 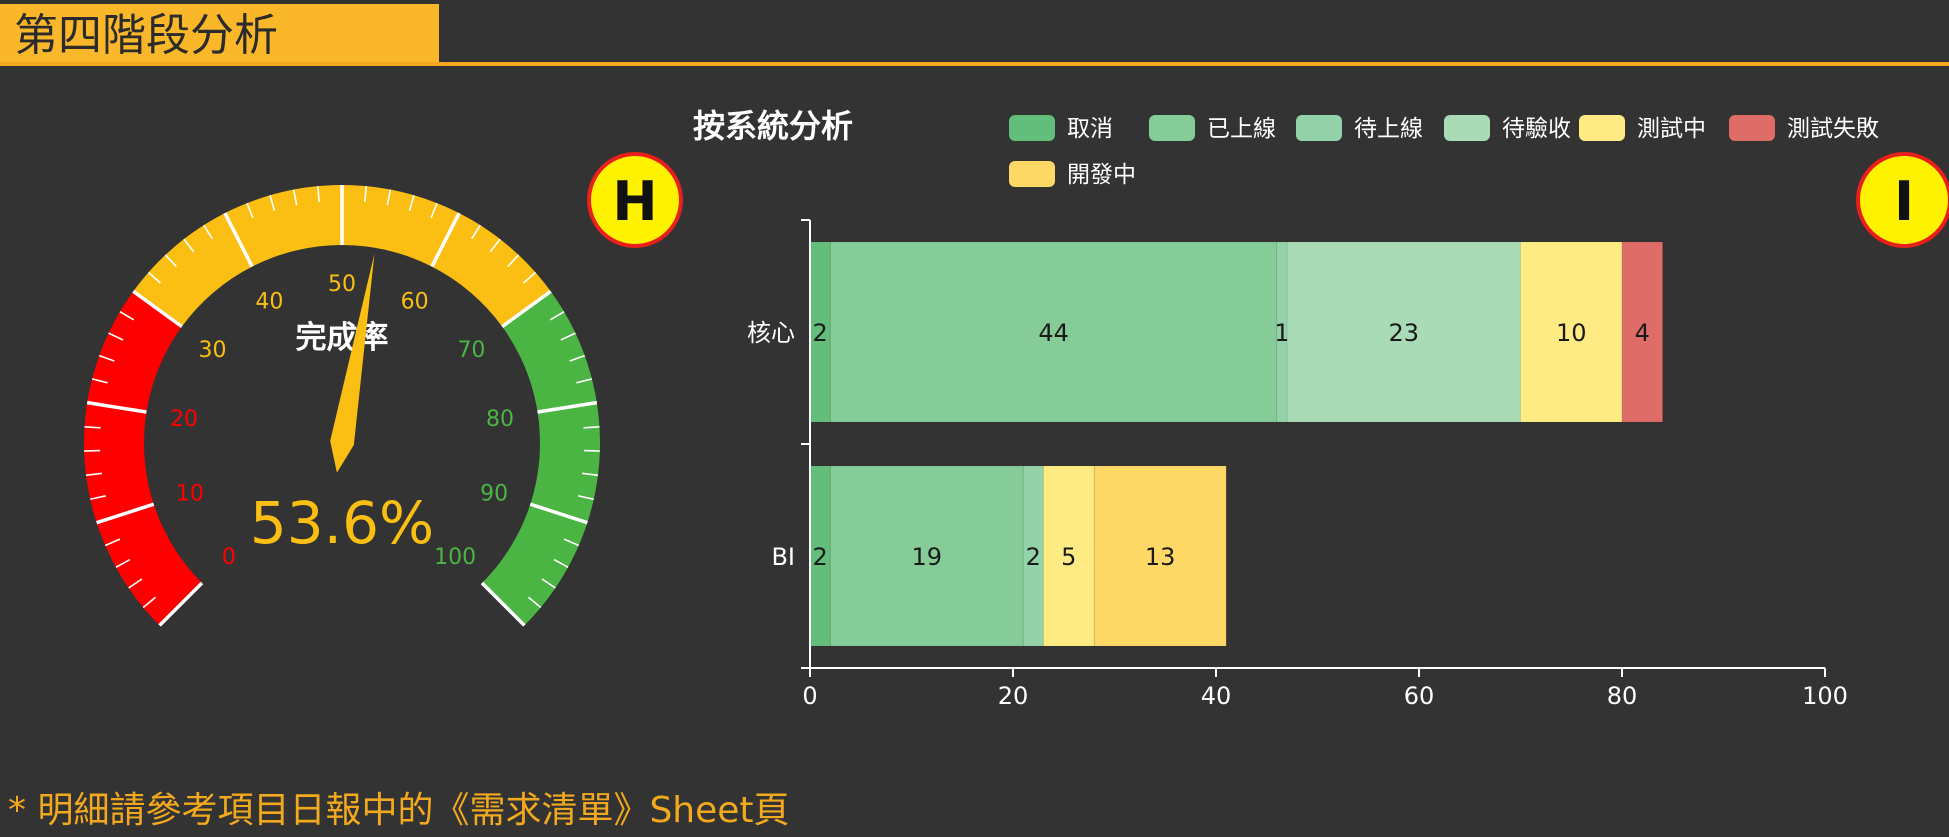 I want to click on gauge-title: 完成率, so click(x=342, y=338).